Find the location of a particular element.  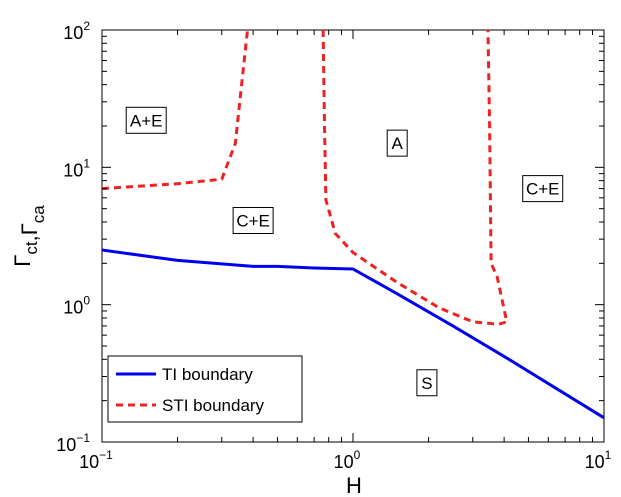

region-label-a-plus-e: A+E is located at coordinates (146, 120).